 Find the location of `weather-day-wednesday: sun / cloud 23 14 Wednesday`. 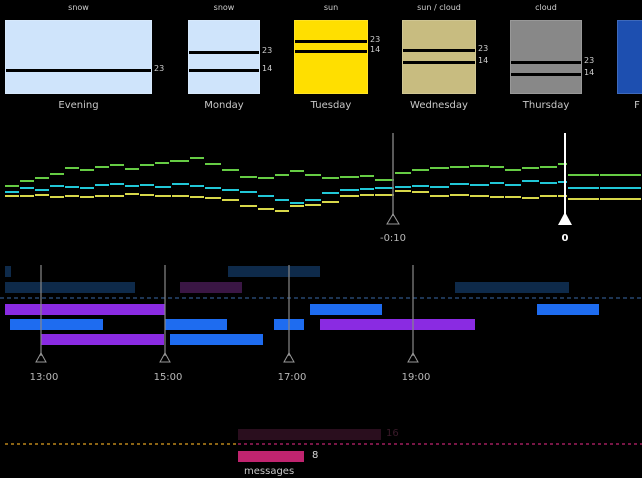

weather-day-wednesday: sun / cloud 23 14 Wednesday is located at coordinates (449, 60).